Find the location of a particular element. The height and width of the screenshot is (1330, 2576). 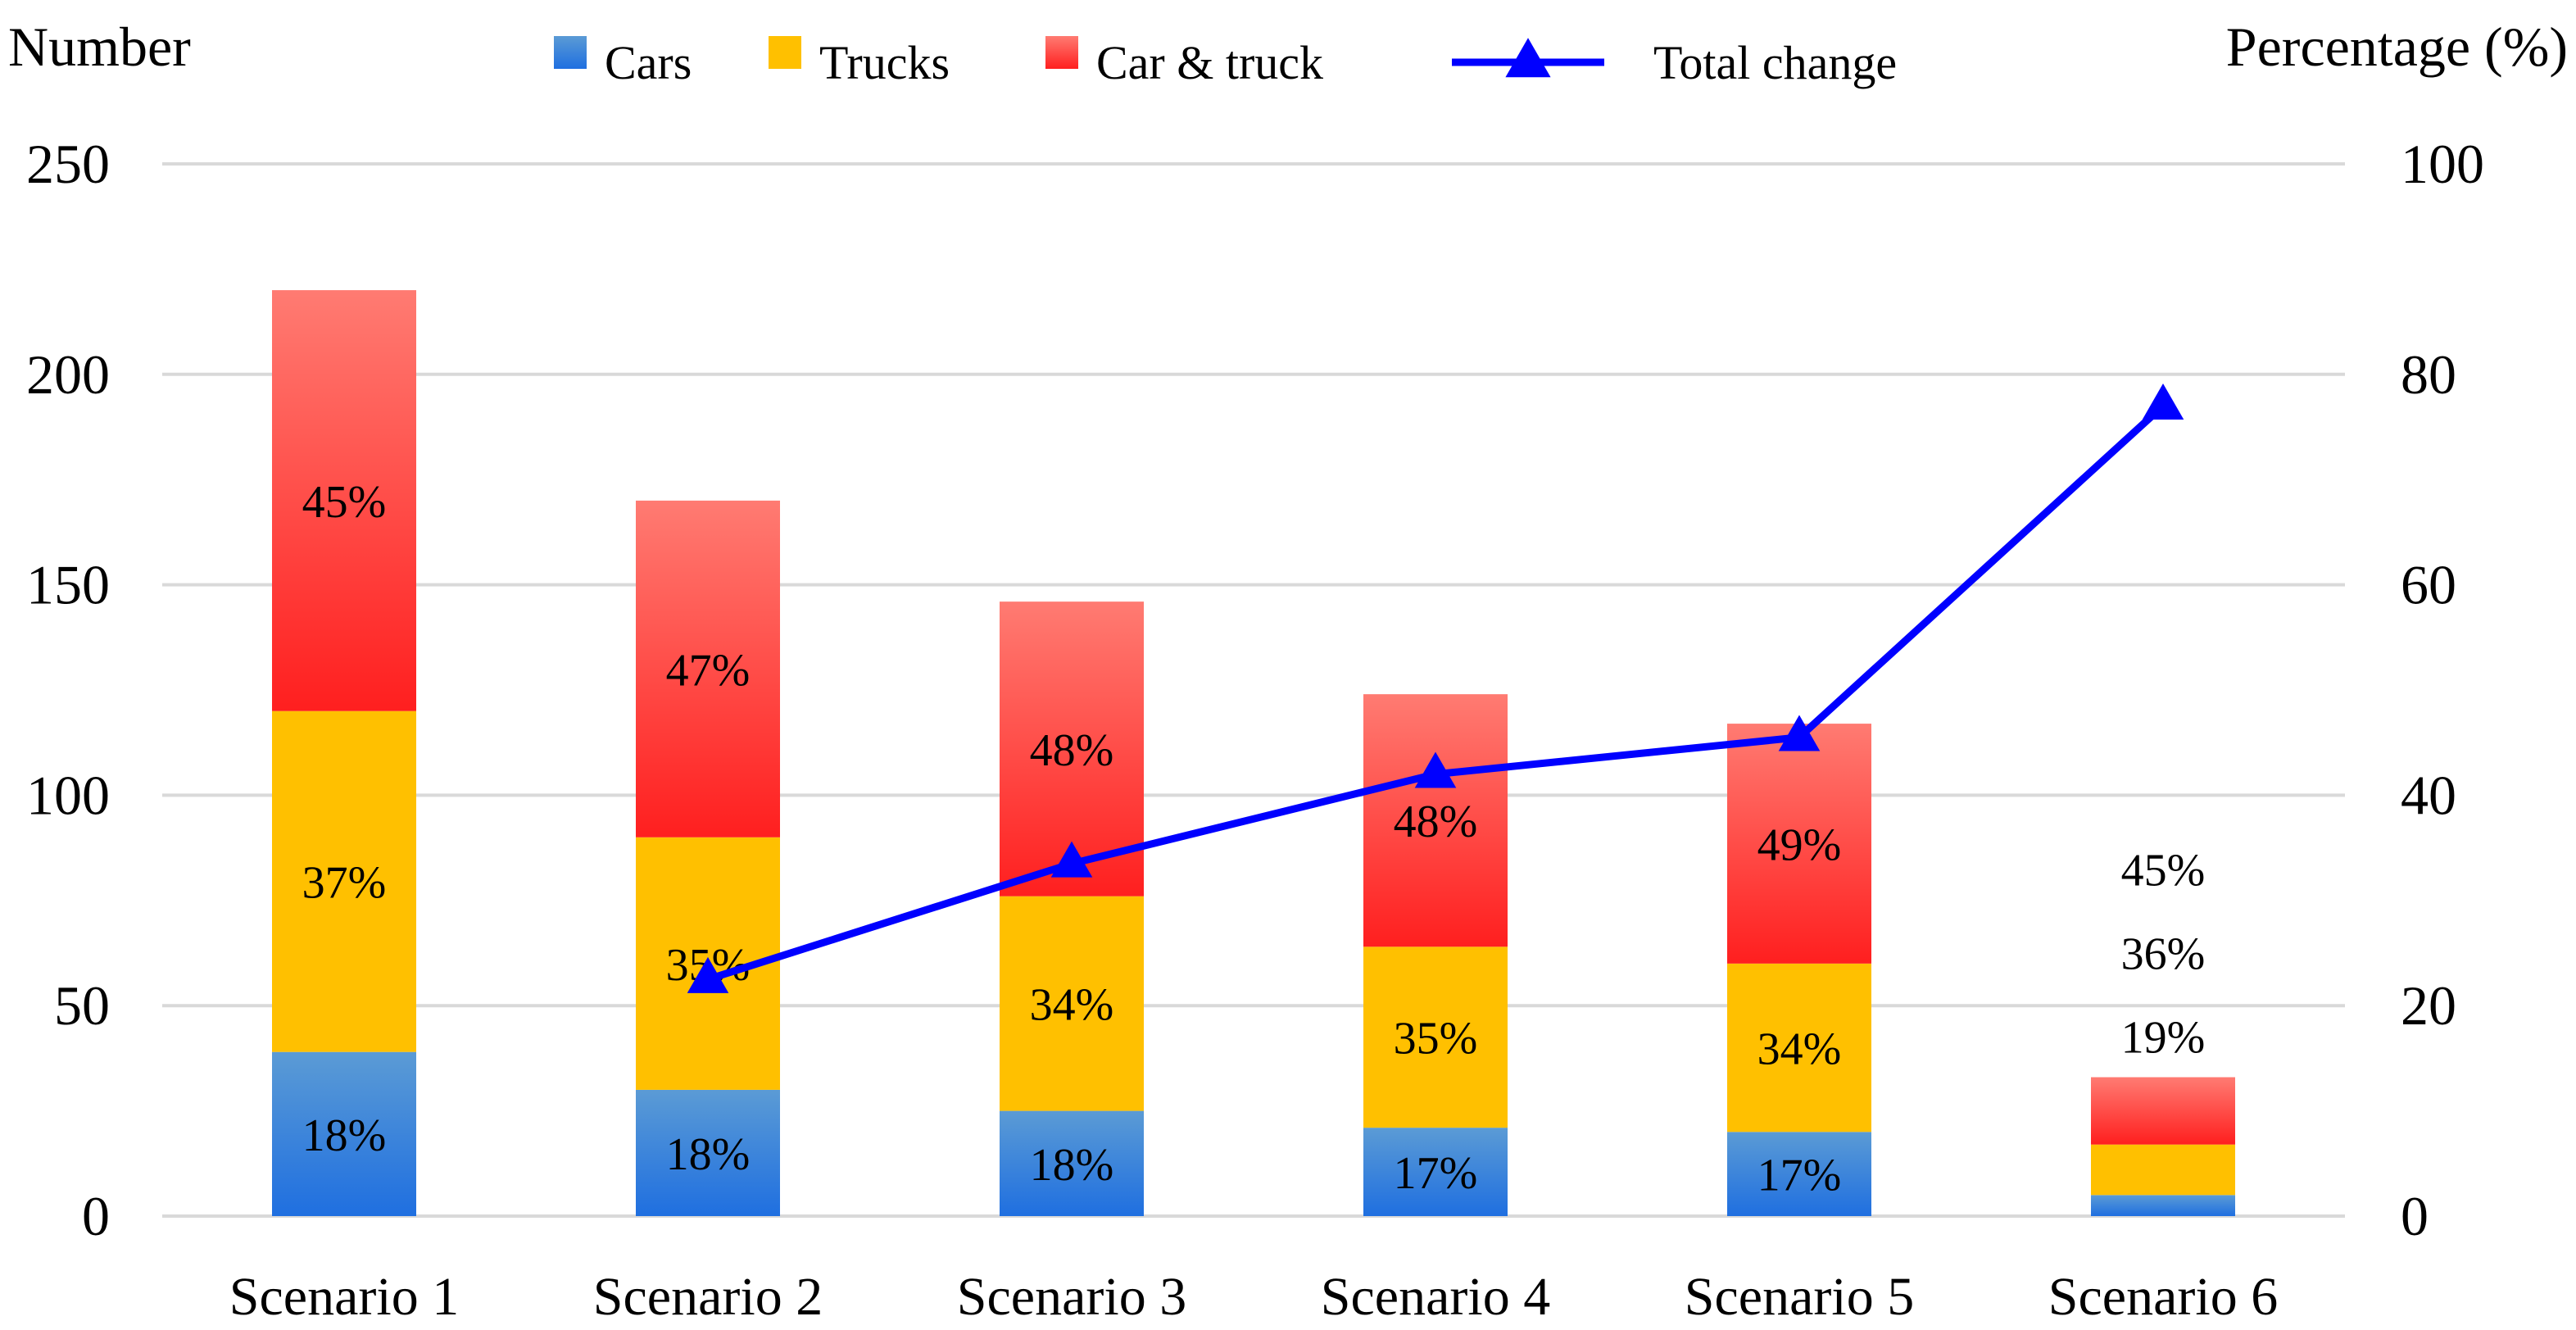

left-tick-label-150: 150 is located at coordinates (68, 585).